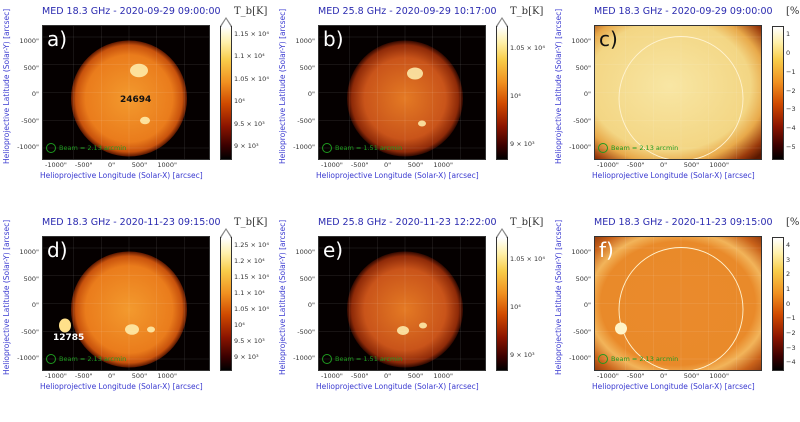 Image resolution: width=800 pixels, height=422 pixels. I want to click on panel-label: d), so click(57, 250).